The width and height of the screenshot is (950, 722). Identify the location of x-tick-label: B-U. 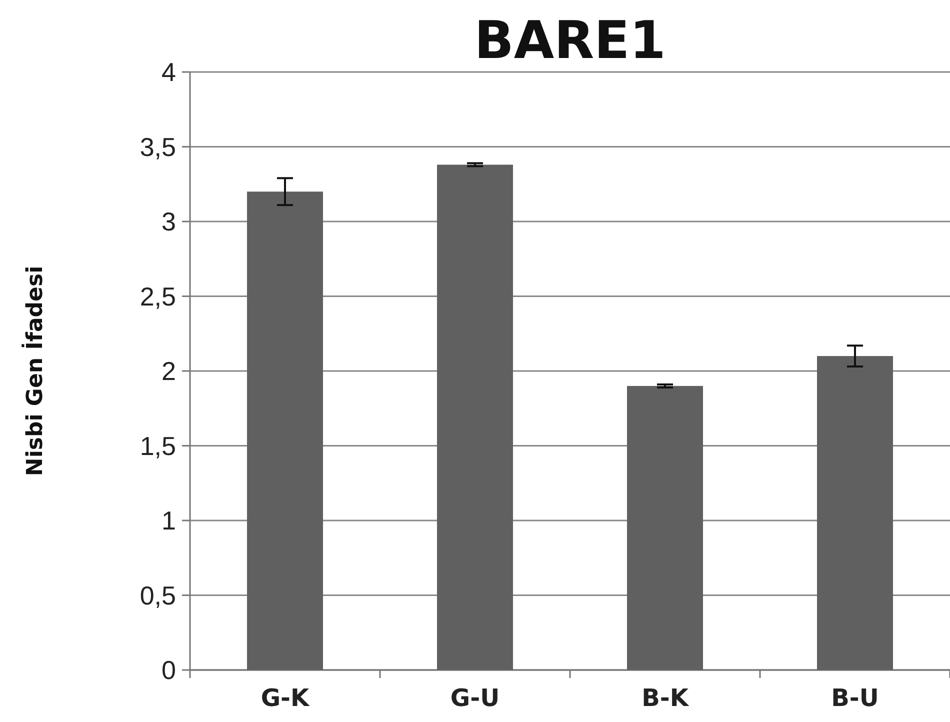
(855, 698).